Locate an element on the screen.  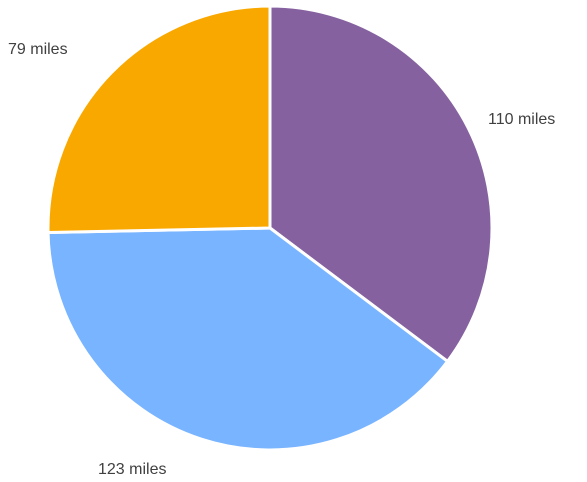
slice-label-1: 110 miles is located at coordinates (521, 119).